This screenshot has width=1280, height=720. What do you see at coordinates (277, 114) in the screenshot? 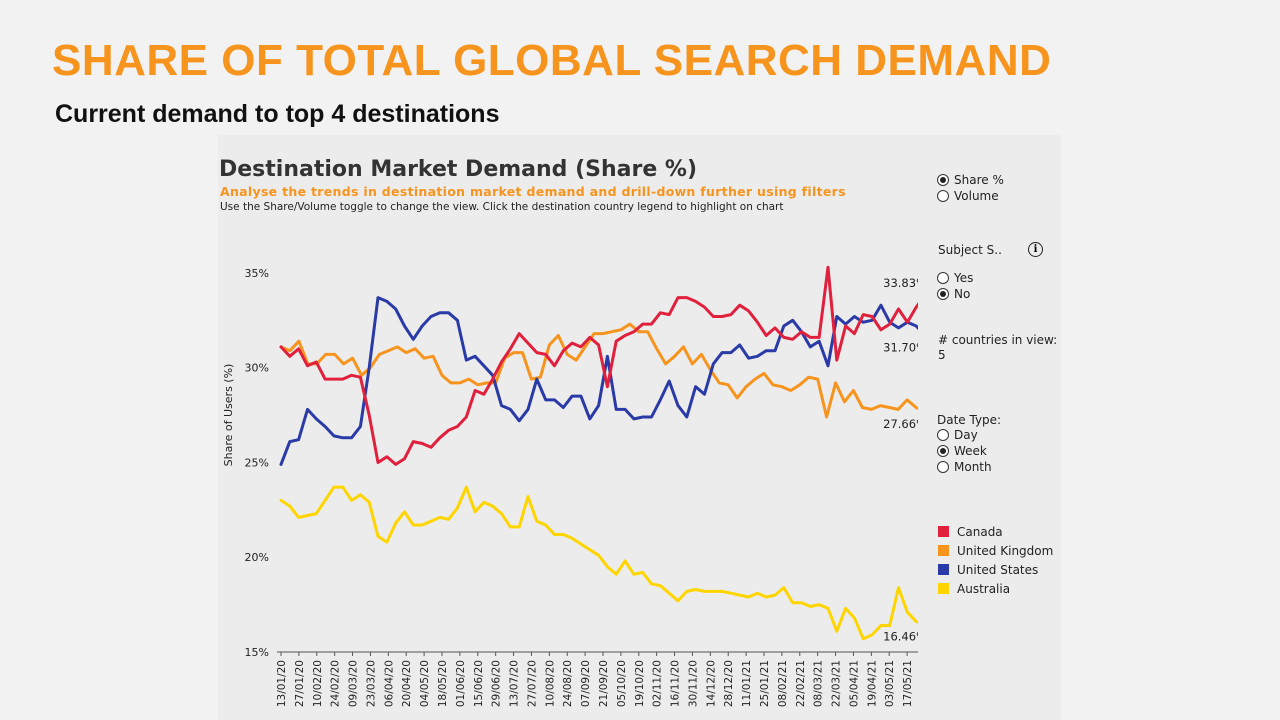
I see `slide-subtitle: Current demand to top 4 destinations` at bounding box center [277, 114].